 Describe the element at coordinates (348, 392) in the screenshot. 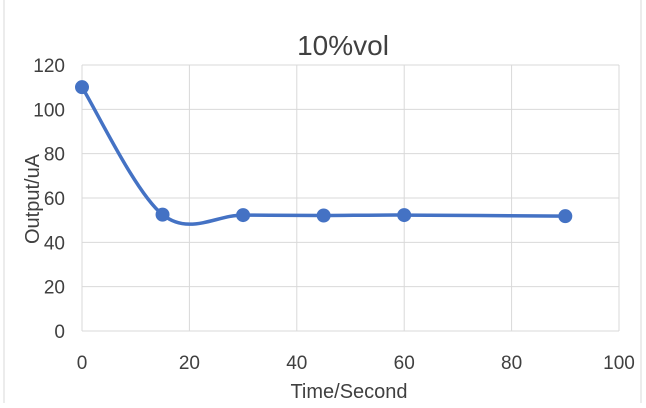

I see `x-axis-title: Time/Second` at that location.